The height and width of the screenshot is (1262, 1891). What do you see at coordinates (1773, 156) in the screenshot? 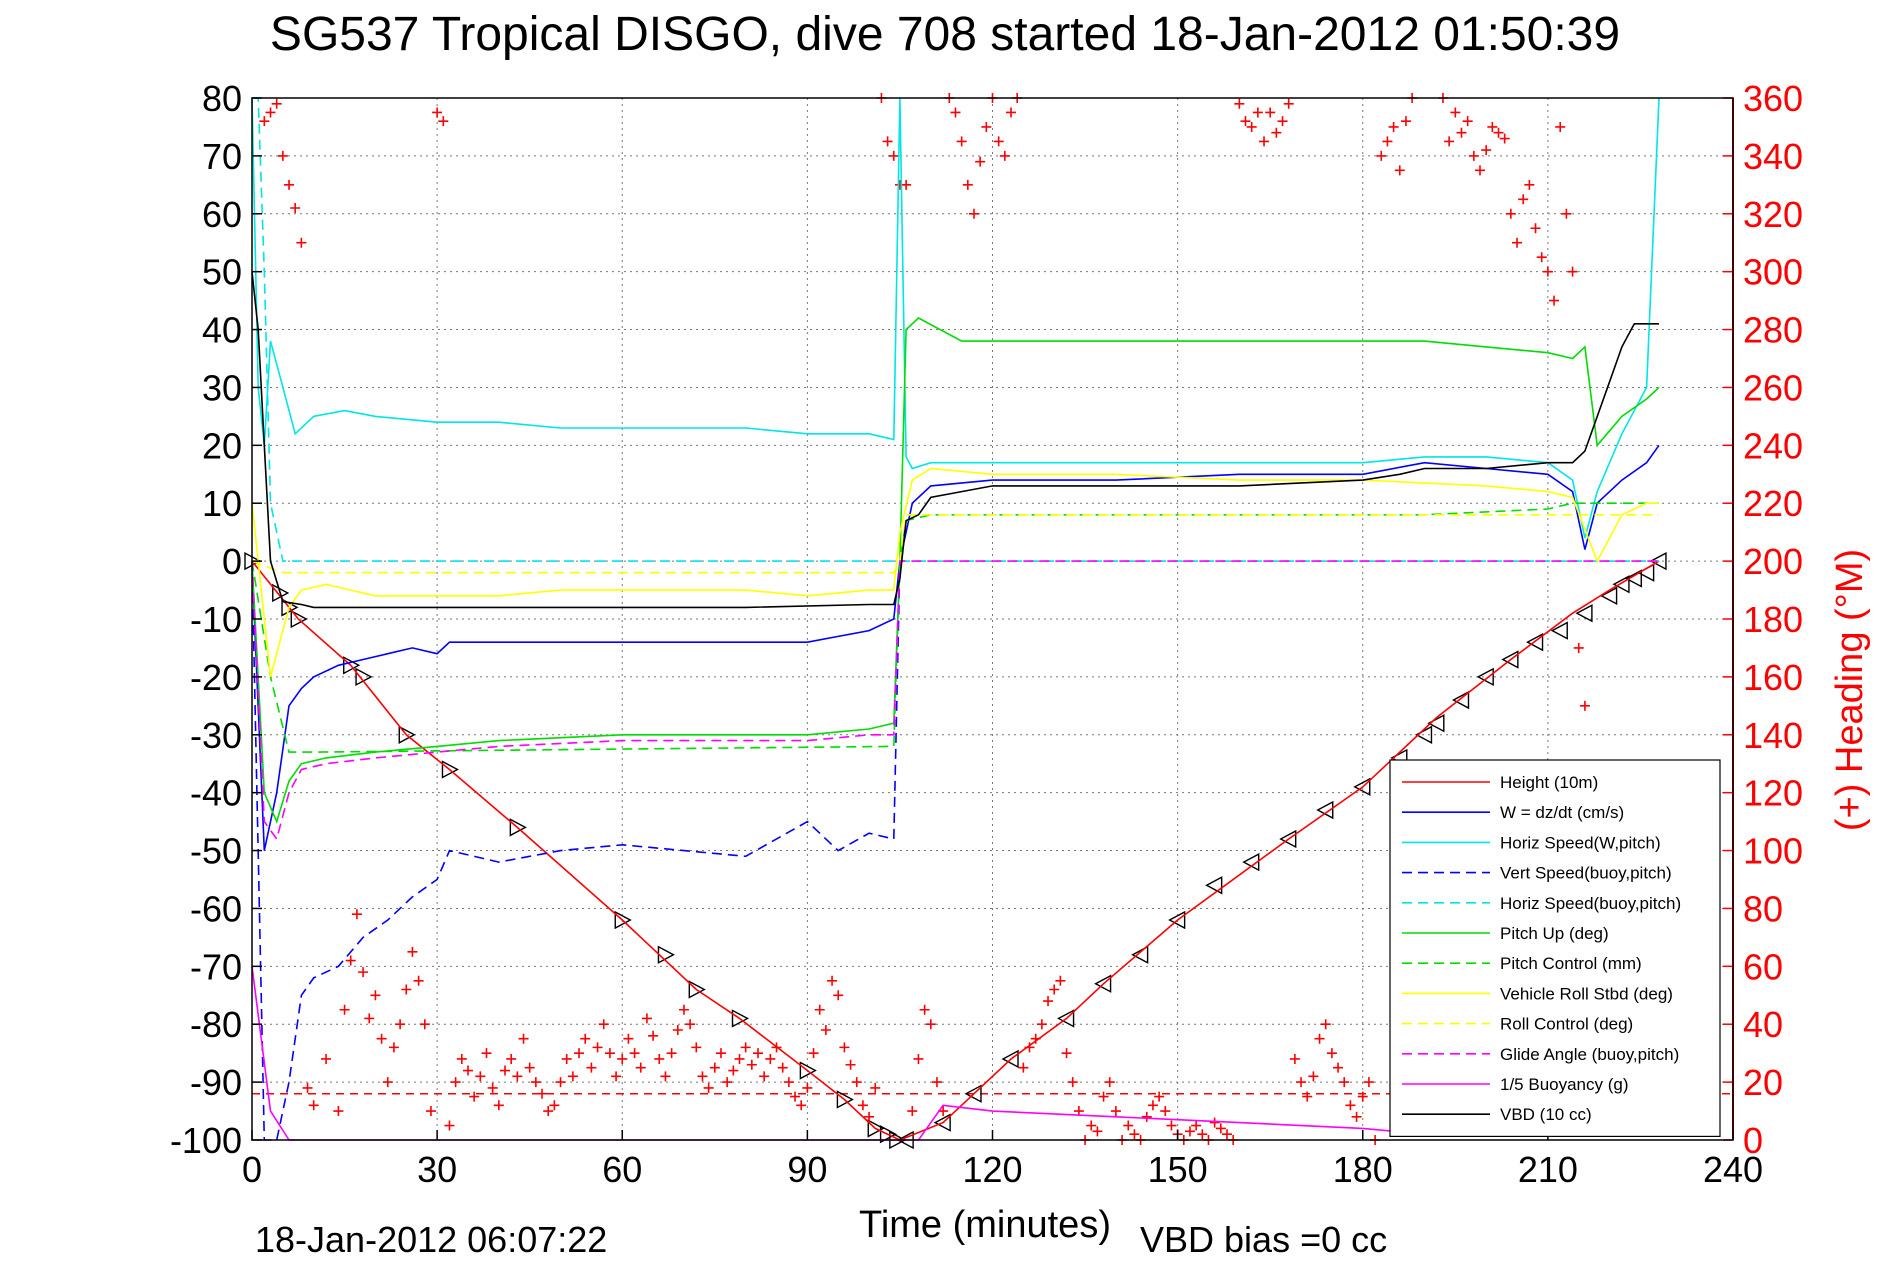
I see `y2-tick-label: 340` at bounding box center [1773, 156].